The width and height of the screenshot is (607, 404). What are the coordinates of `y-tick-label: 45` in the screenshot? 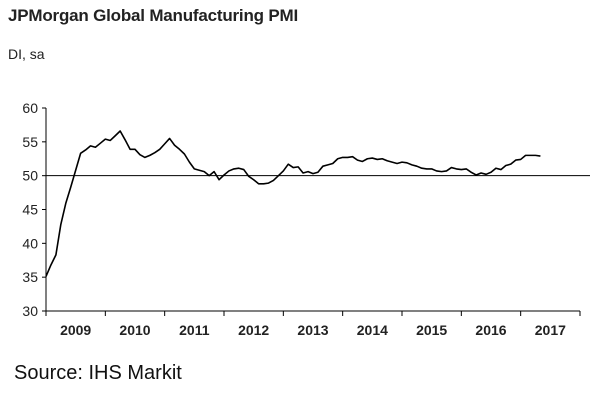 It's located at (30, 210).